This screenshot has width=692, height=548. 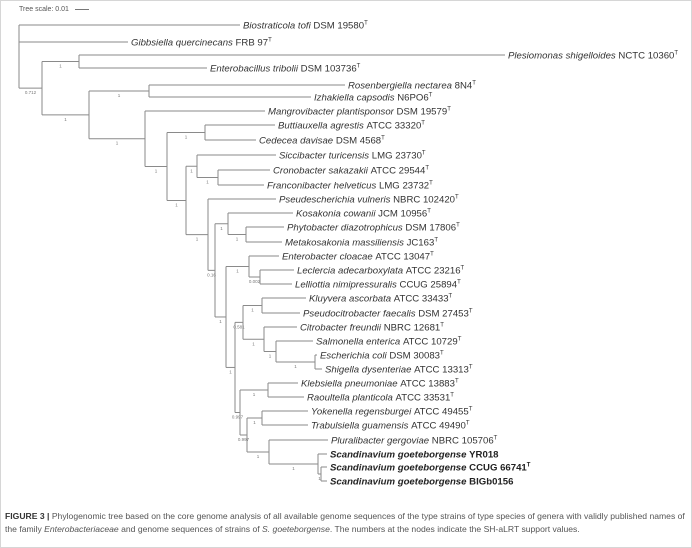 I want to click on figure-label: FIGURE 3 |, so click(x=27, y=516).